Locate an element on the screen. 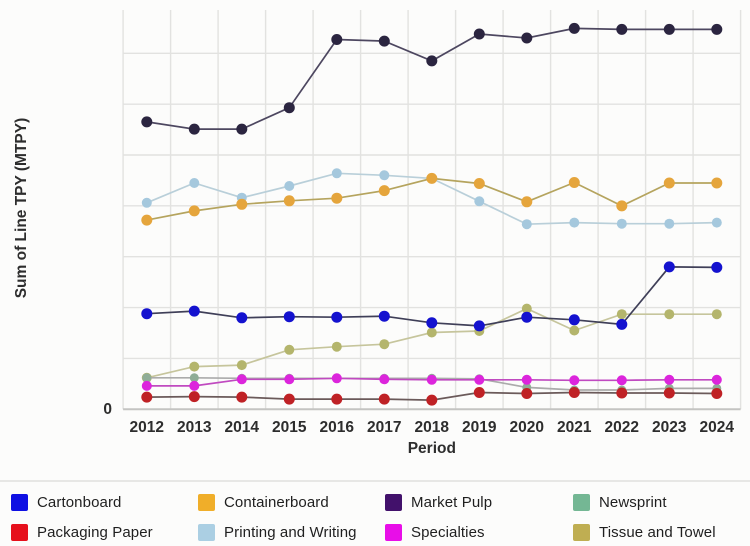  legend-item-printing-and-writing: Printing and Writing is located at coordinates (291, 532).